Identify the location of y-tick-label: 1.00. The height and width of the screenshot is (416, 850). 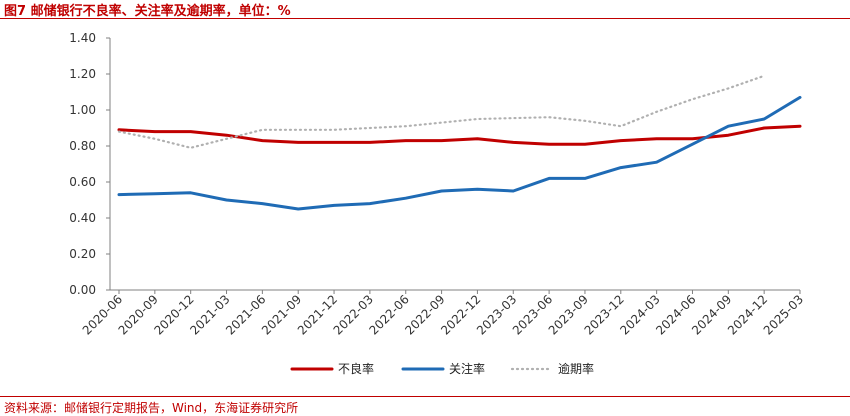
(82, 110).